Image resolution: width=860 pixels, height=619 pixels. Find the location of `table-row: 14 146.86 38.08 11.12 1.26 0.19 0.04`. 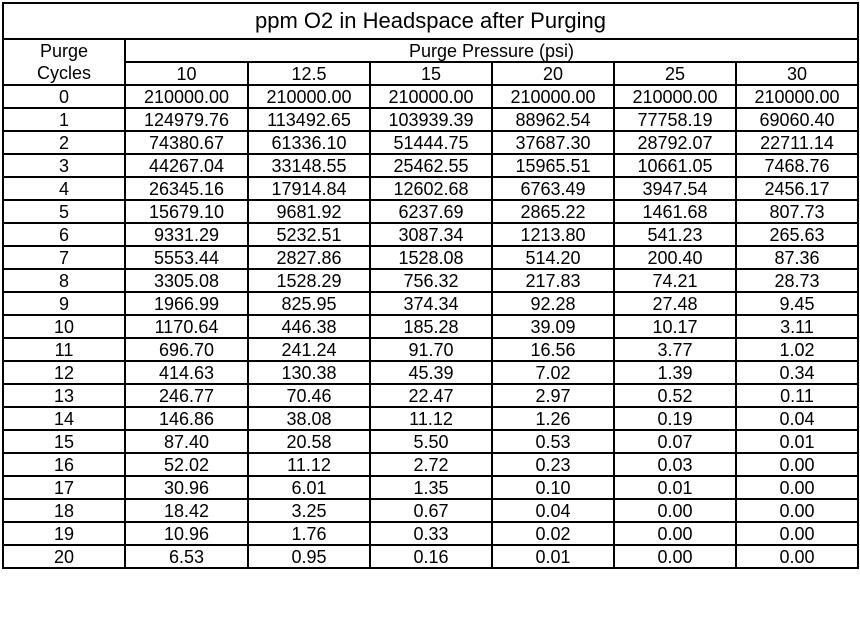

table-row: 14 146.86 38.08 11.12 1.26 0.19 0.04 is located at coordinates (431, 418).